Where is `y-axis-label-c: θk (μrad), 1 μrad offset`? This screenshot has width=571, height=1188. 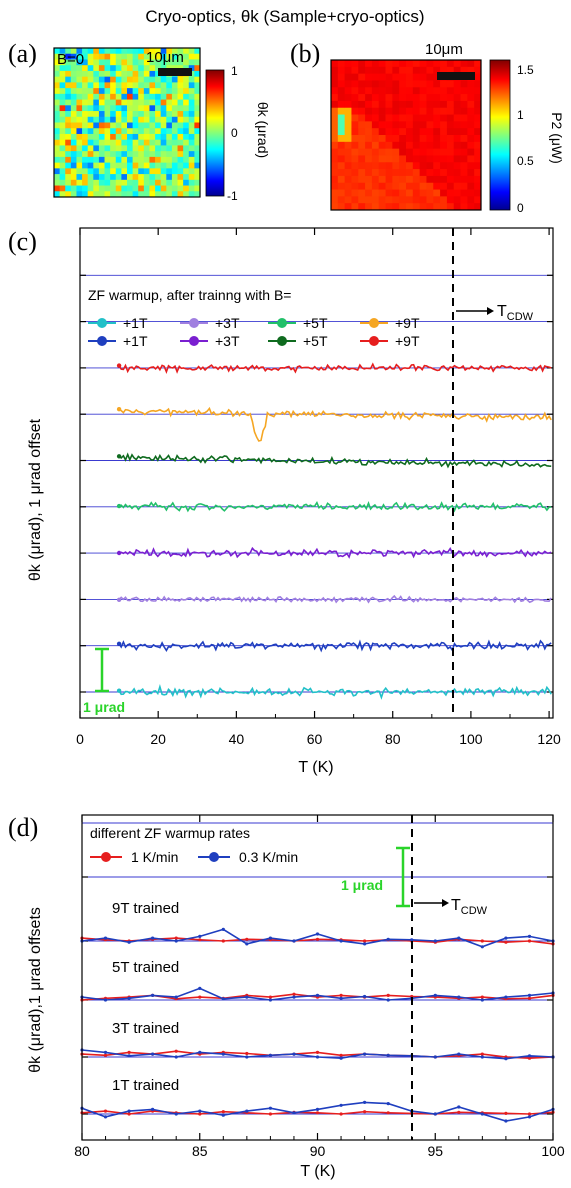 y-axis-label-c: θk (μrad), 1 μrad offset is located at coordinates (35, 499).